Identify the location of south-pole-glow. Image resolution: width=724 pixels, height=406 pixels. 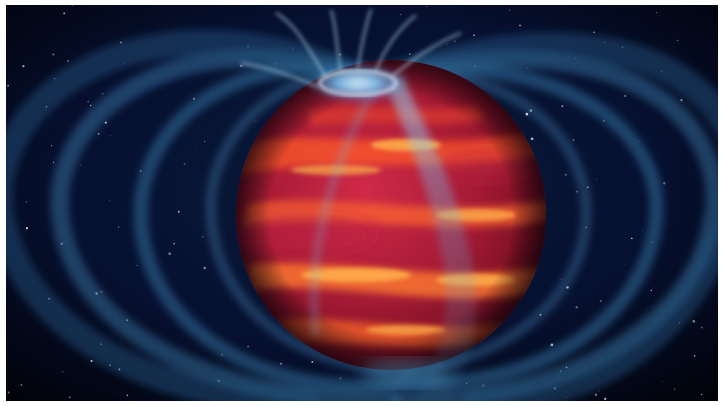
(406, 373).